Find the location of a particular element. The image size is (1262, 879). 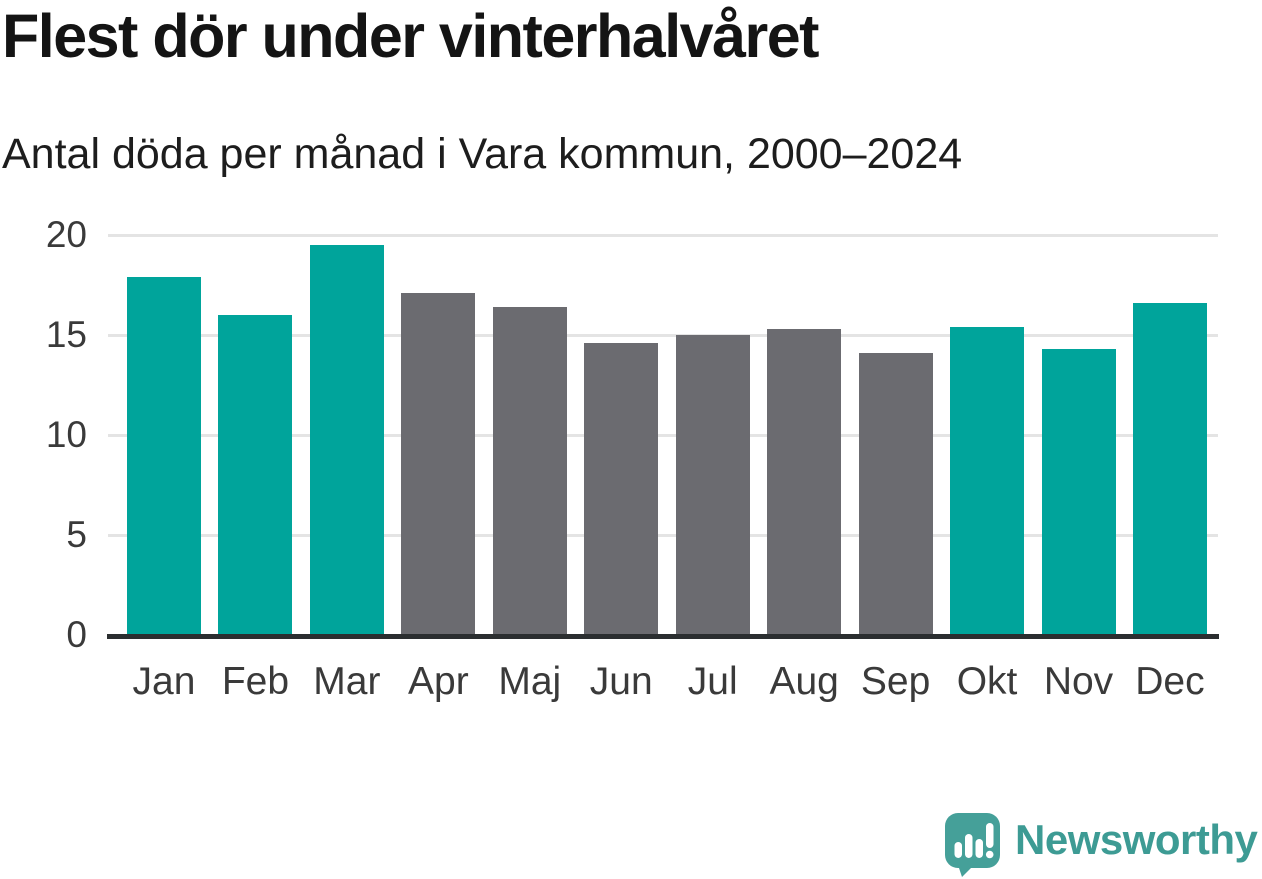

y-tick-label-10: 10 is located at coordinates (66, 434).